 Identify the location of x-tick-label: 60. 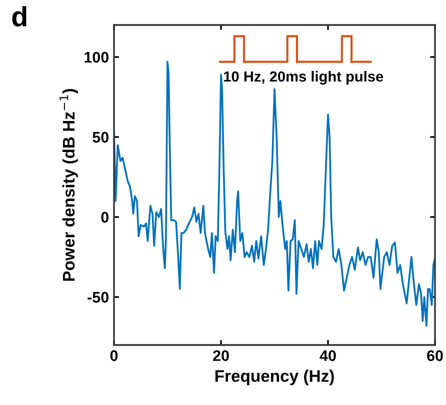
(435, 356).